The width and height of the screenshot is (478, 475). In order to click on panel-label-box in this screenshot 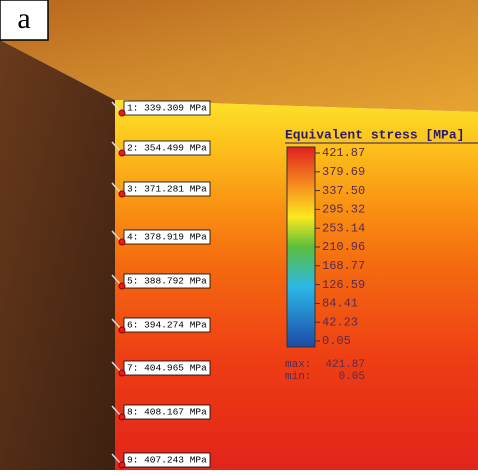, I will do `click(24, 20)`.